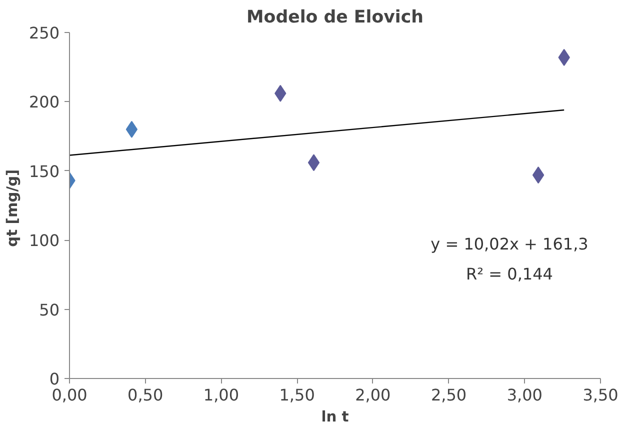 This screenshot has width=644, height=432. I want to click on x-tick-label: 0,50, so click(146, 395).